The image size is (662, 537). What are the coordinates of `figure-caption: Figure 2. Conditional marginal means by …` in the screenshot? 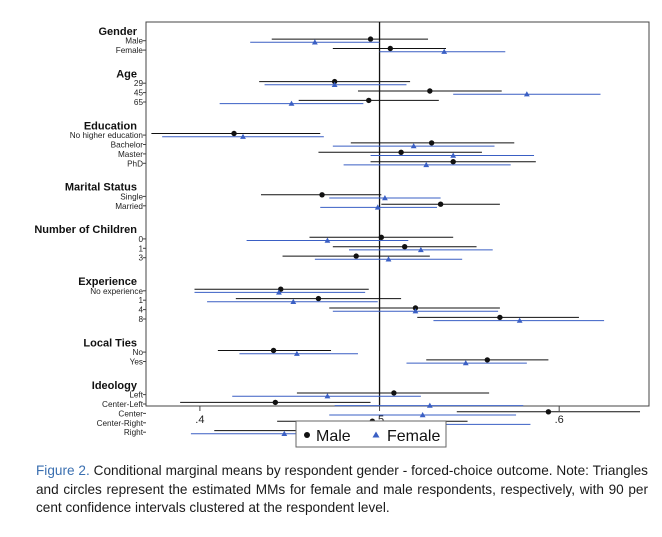 It's located at (342, 490).